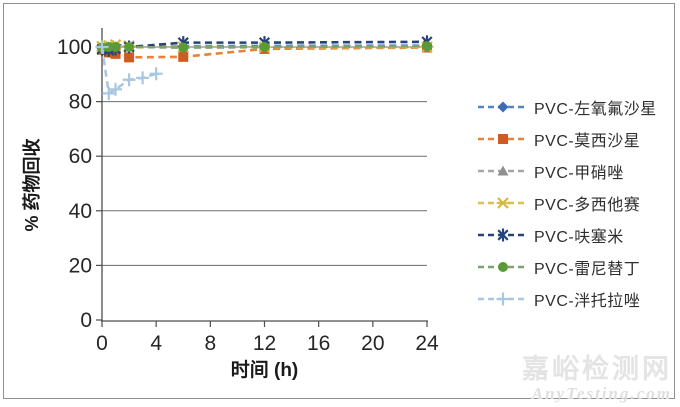 Image resolution: width=680 pixels, height=407 pixels. Describe the element at coordinates (80, 211) in the screenshot. I see `y-tick-label: 40` at that location.